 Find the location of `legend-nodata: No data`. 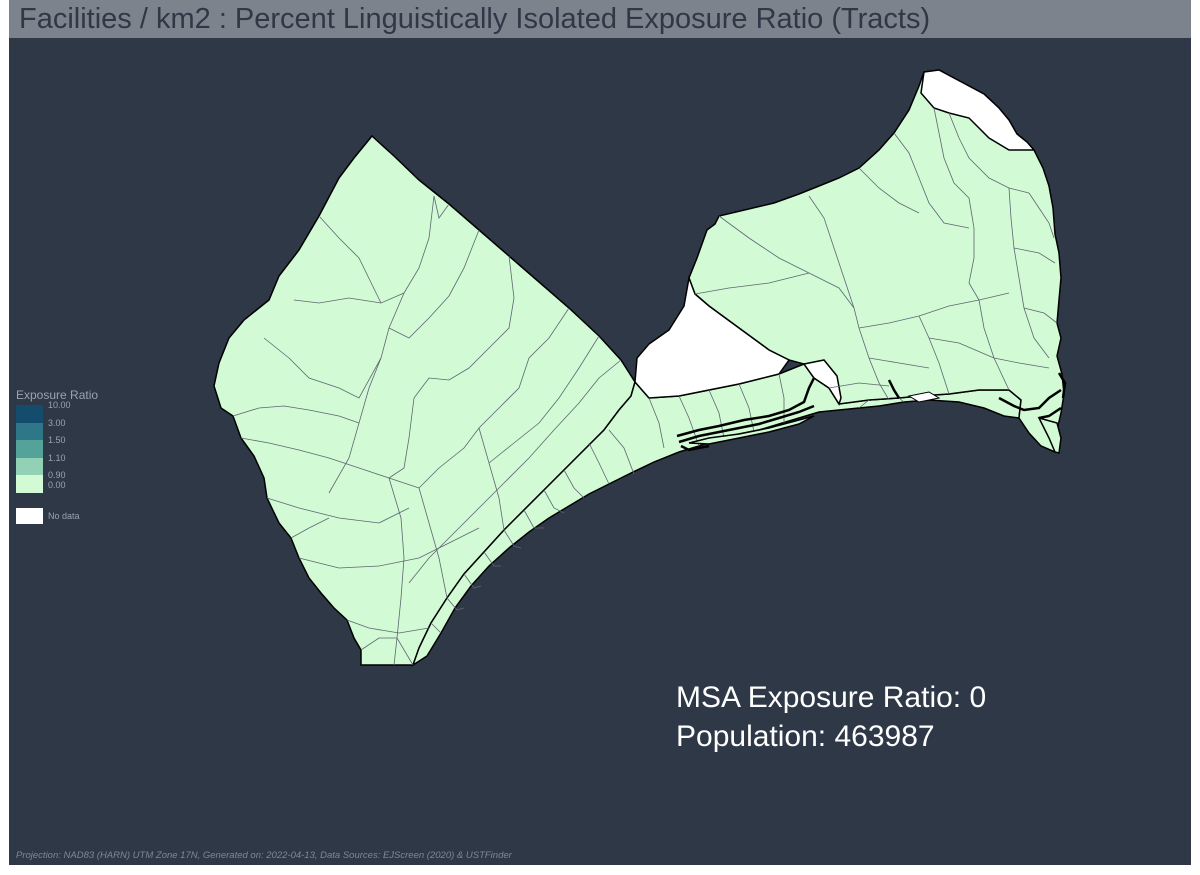

legend-nodata: No data is located at coordinates (76, 515).